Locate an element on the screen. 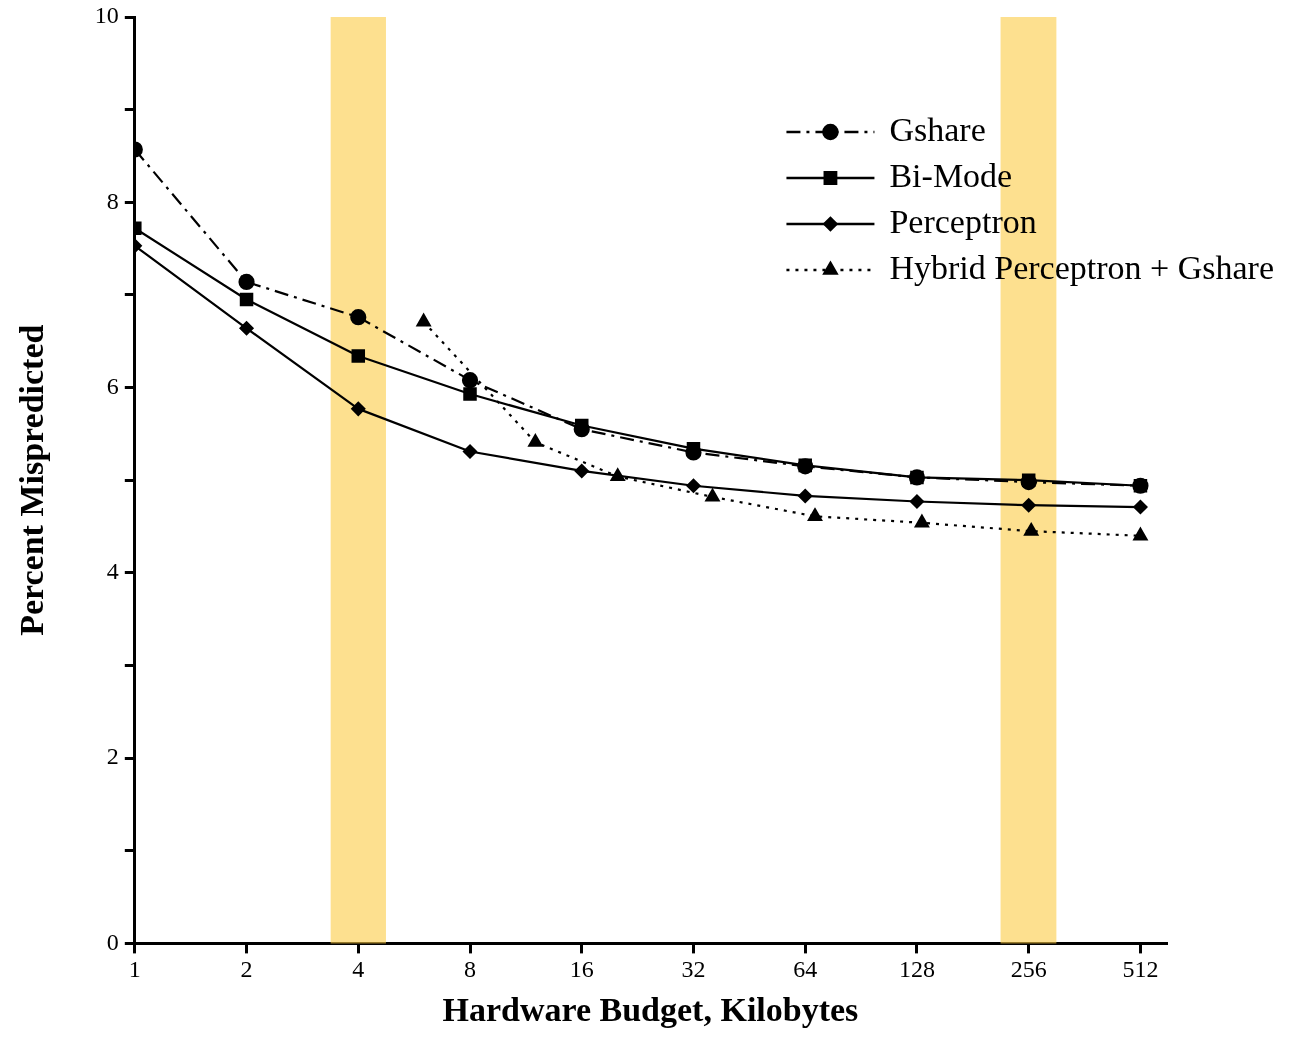 This screenshot has width=1306, height=1047. y-tick-label: 8 is located at coordinates (112, 200).